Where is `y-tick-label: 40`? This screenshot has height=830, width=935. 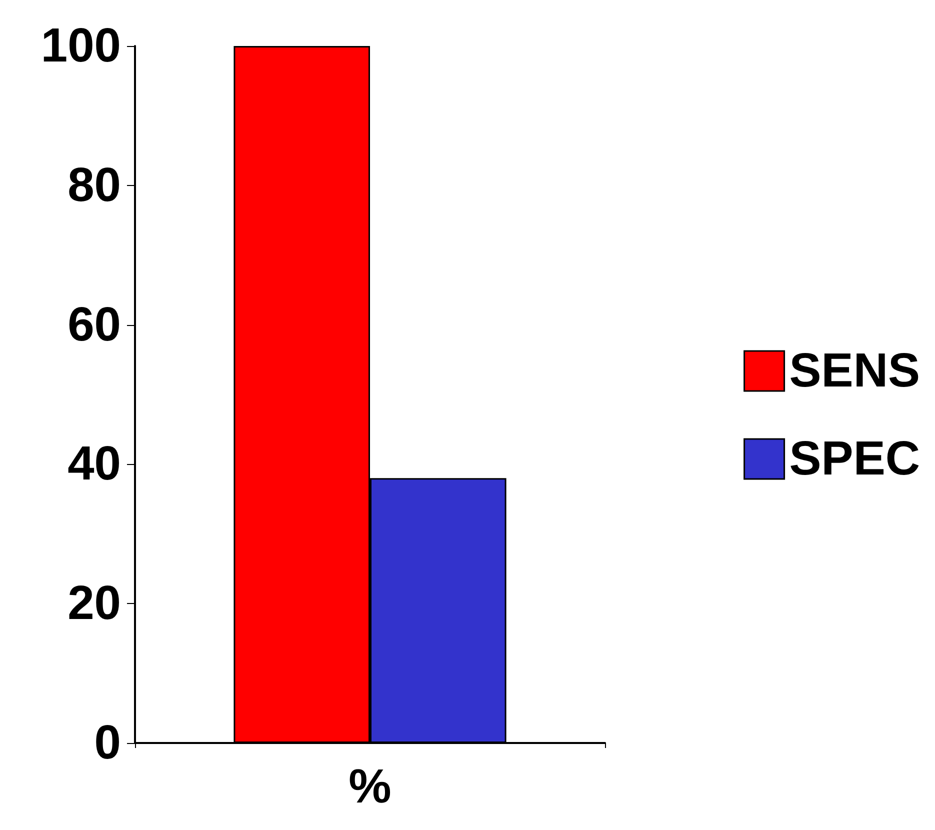
y-tick-label: 40 is located at coordinates (94, 464).